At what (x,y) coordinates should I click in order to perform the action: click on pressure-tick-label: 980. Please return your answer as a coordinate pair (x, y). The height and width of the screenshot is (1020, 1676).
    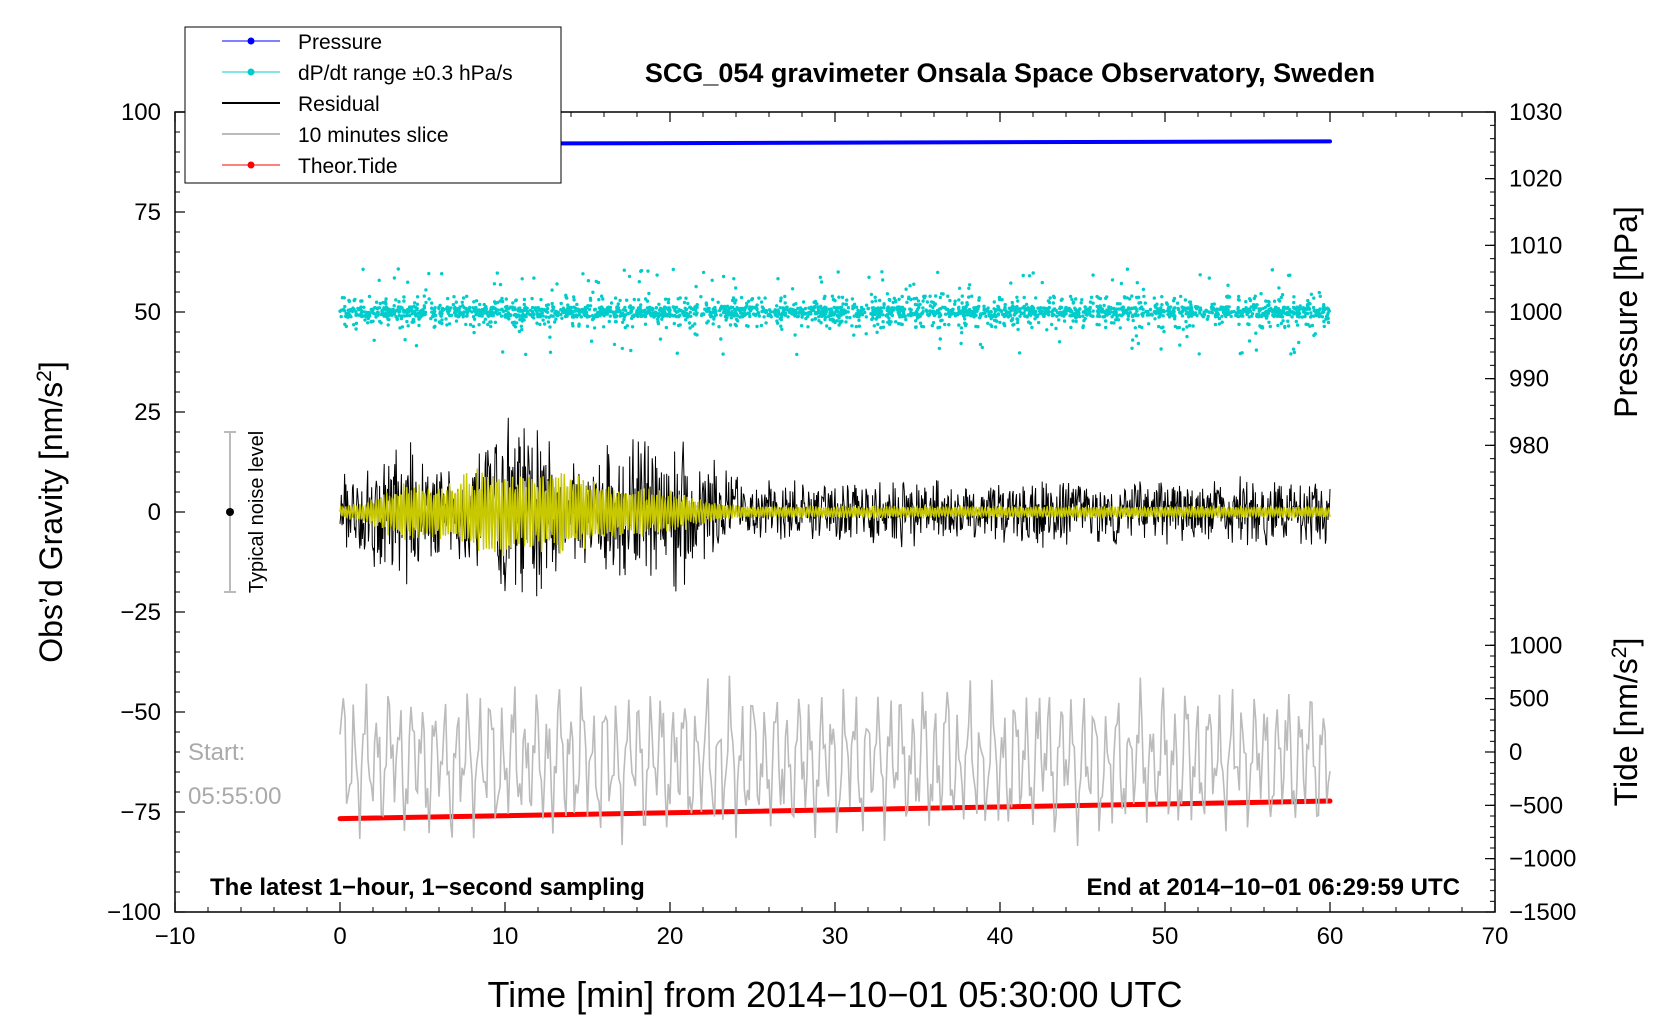
    Looking at the image, I should click on (1529, 445).